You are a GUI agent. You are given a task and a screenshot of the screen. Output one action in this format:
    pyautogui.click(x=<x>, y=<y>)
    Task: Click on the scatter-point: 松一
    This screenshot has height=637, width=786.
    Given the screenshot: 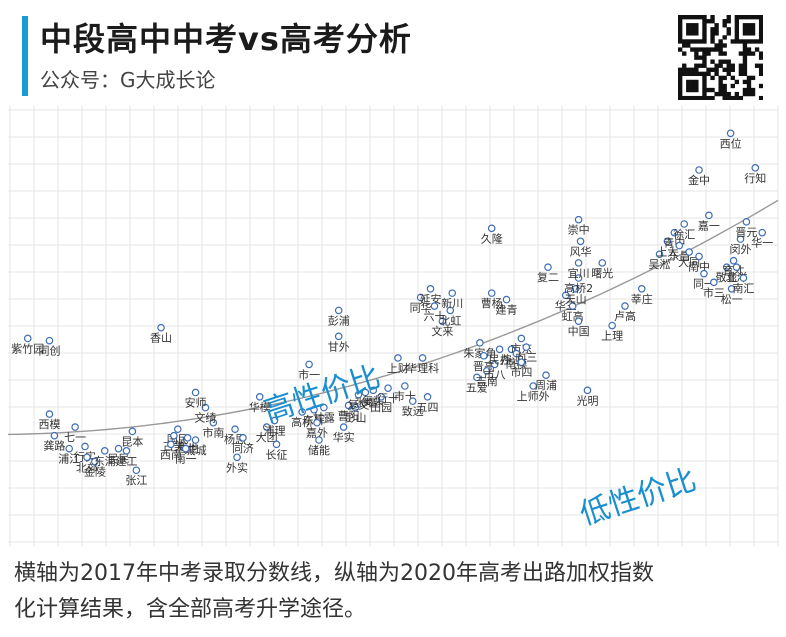 What is the action you would take?
    pyautogui.click(x=732, y=295)
    